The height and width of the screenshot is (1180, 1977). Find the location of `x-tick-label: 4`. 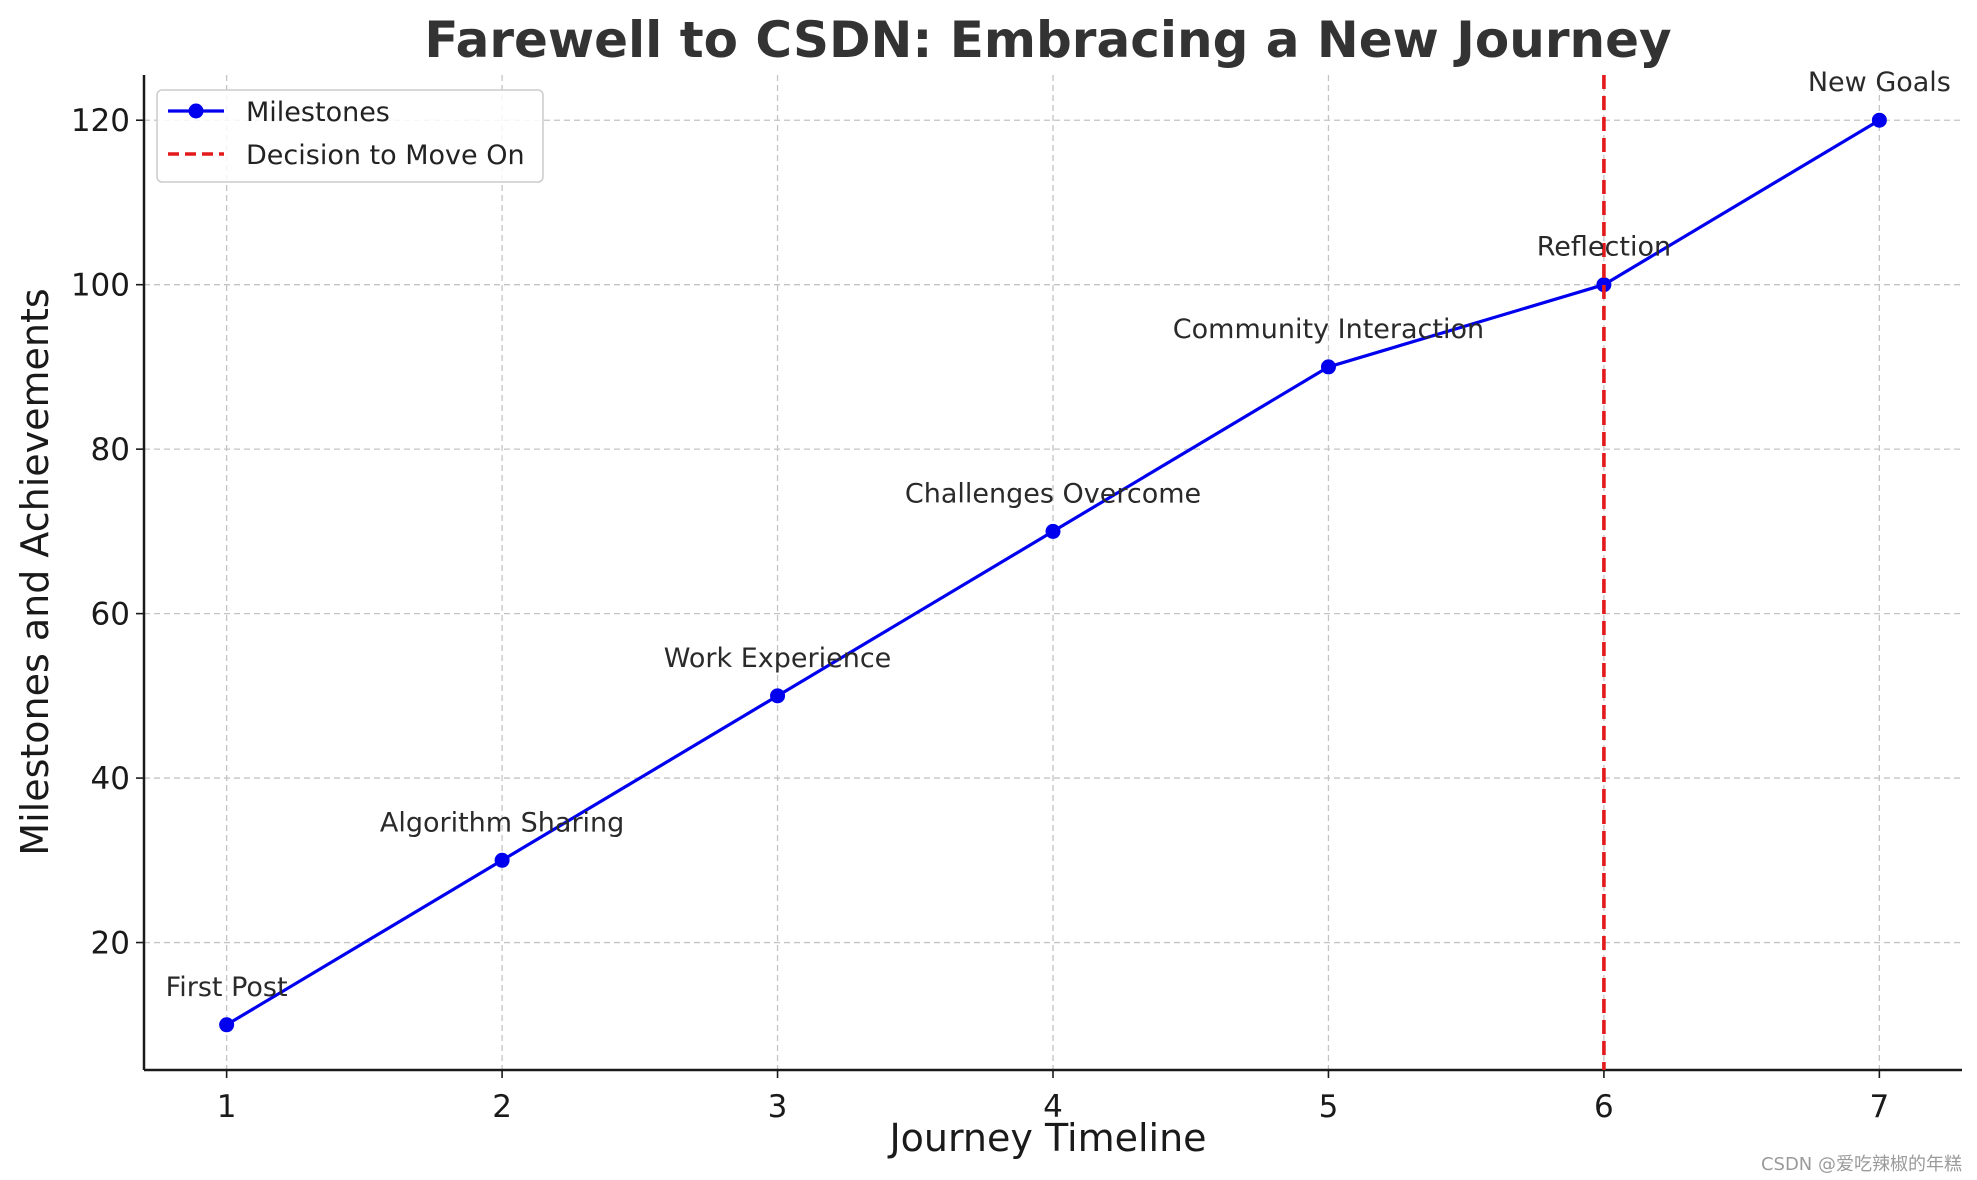

x-tick-label: 4 is located at coordinates (1053, 1107).